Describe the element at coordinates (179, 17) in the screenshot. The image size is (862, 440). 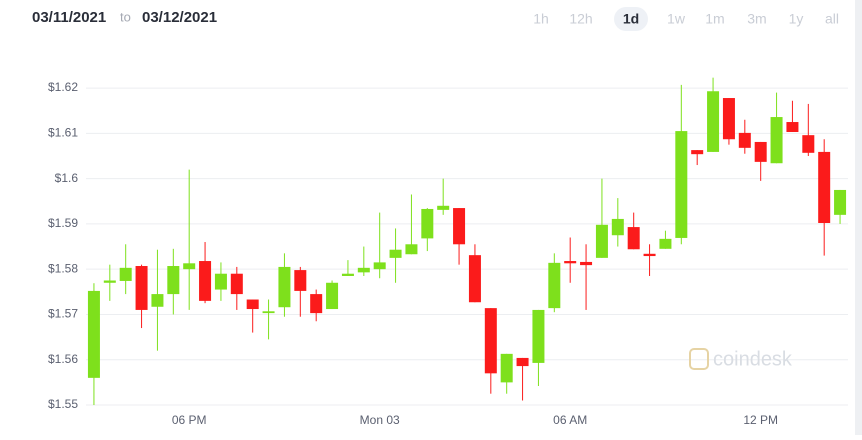
I see `end-date: 03/12/2021` at that location.